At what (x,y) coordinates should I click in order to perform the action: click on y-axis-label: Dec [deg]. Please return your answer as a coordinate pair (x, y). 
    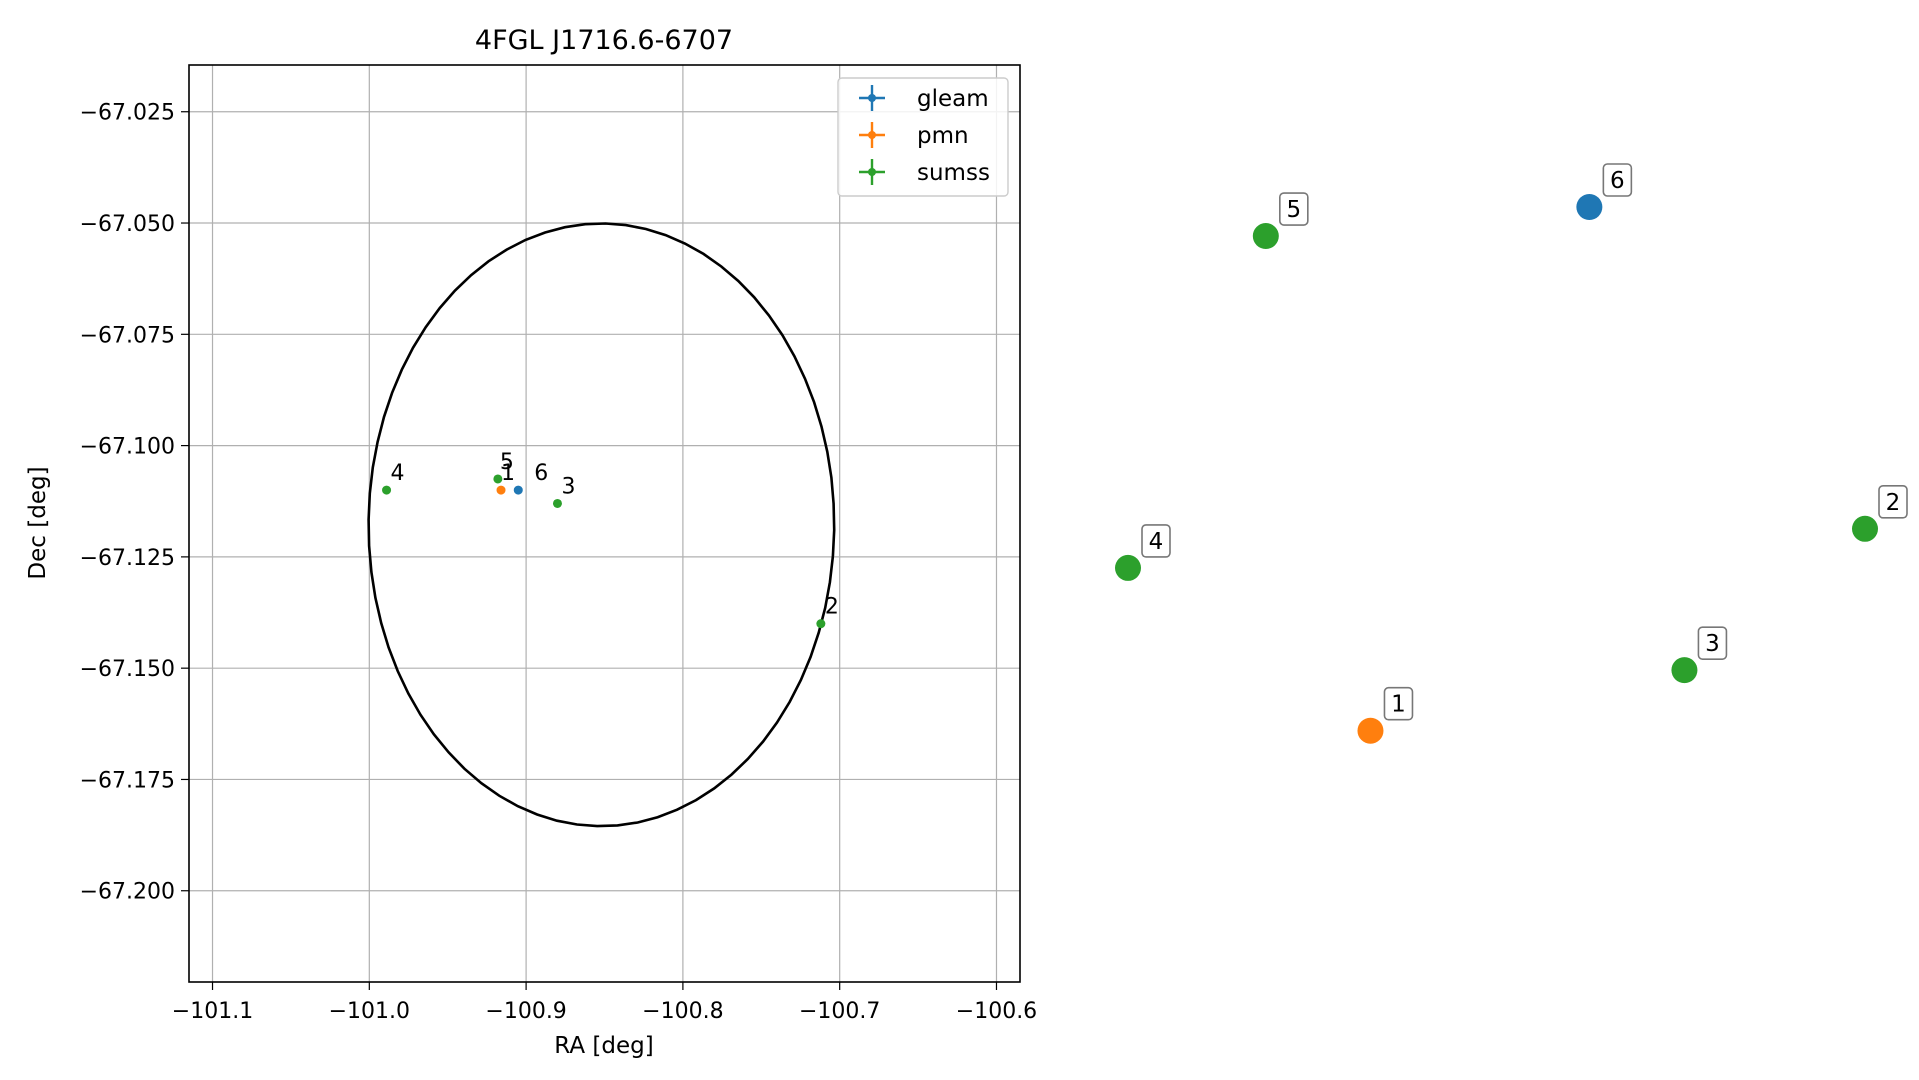
    Looking at the image, I should click on (38, 522).